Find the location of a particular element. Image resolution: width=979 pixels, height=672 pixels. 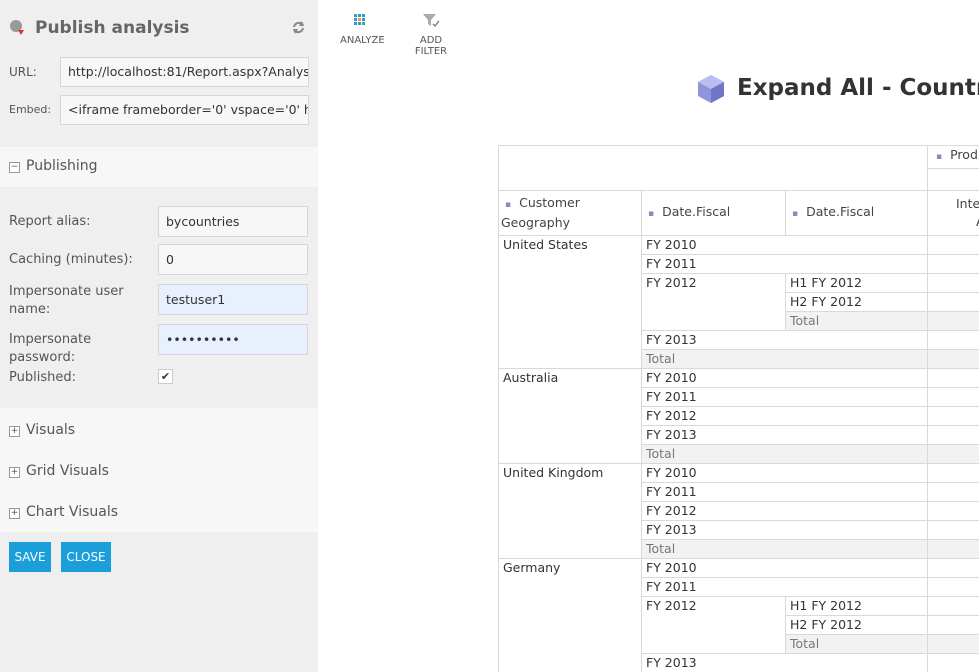

field-input: 0 is located at coordinates (233, 259).